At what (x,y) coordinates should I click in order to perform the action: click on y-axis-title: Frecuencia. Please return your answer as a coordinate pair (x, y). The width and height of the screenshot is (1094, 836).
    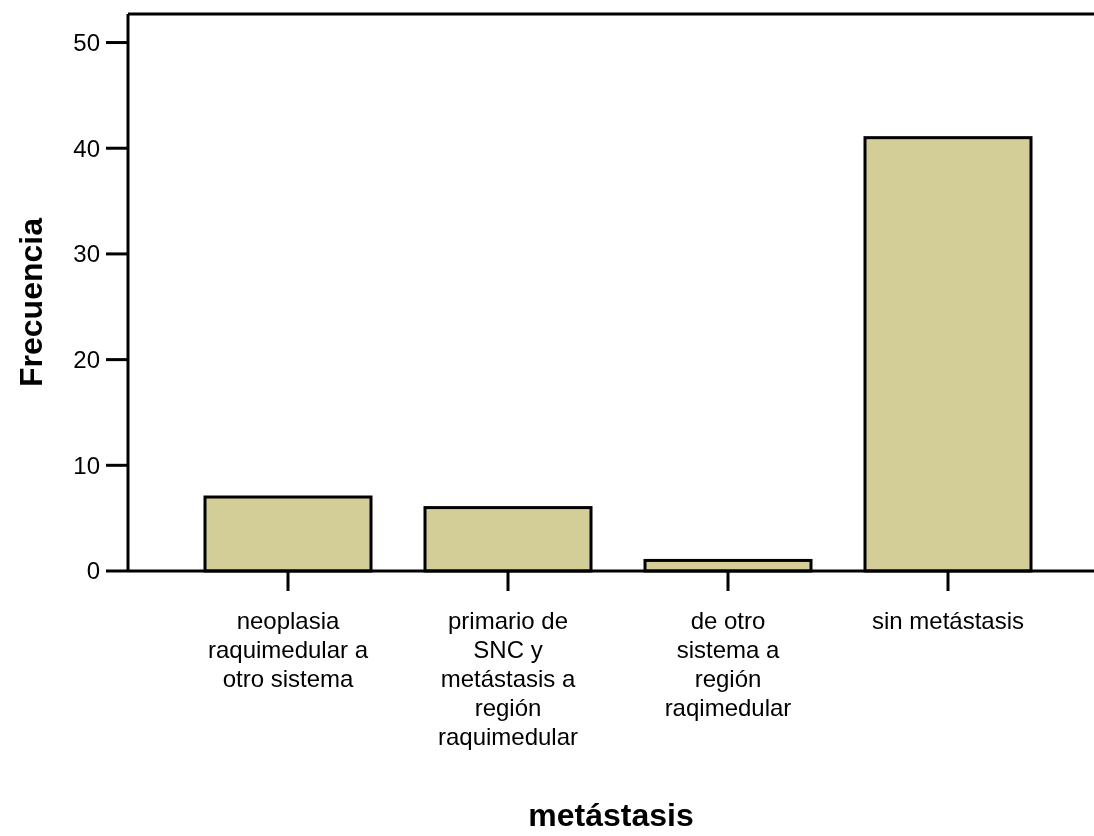
    Looking at the image, I should click on (31, 302).